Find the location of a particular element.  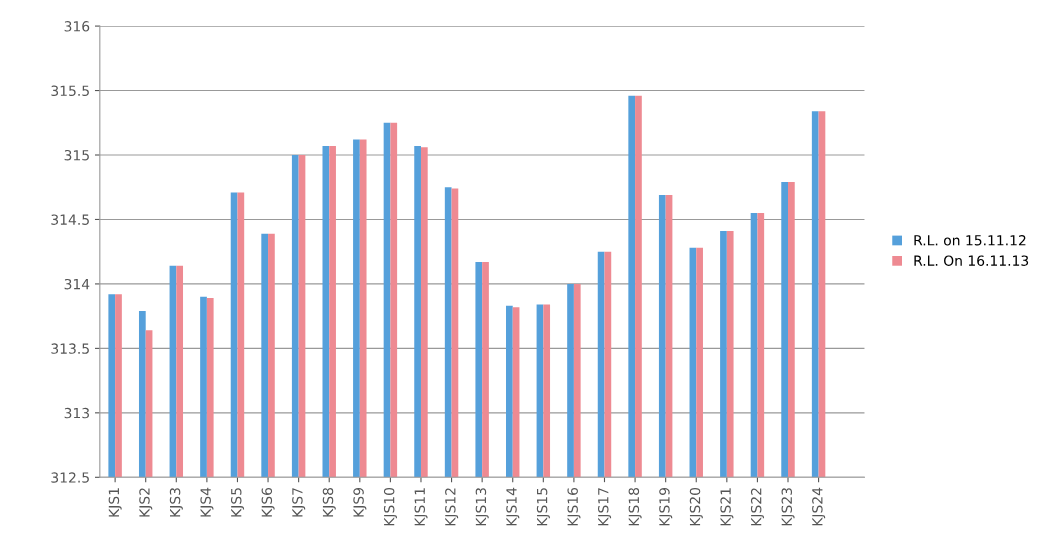

x-tick-label: KJS3 is located at coordinates (176, 502).